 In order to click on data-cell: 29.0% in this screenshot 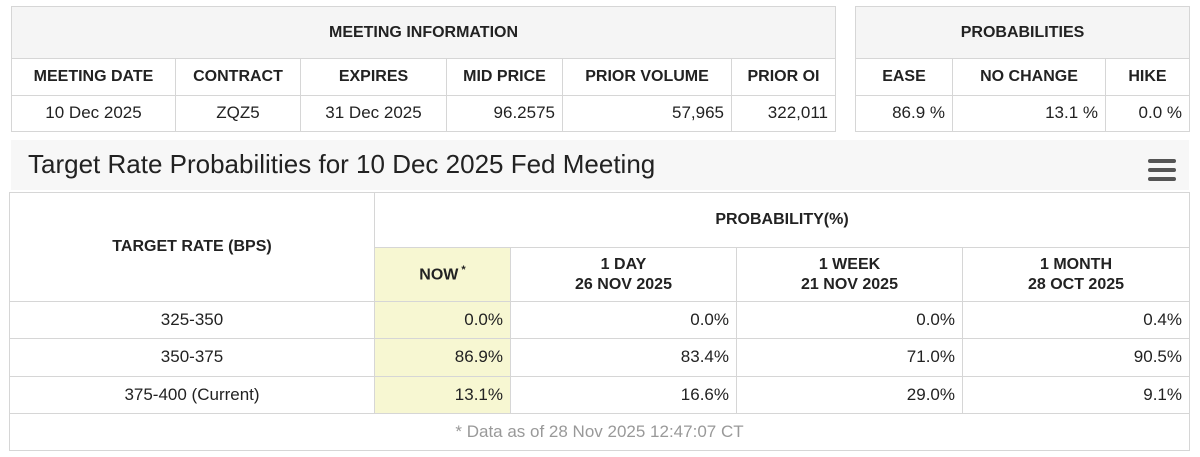, I will do `click(849, 395)`.